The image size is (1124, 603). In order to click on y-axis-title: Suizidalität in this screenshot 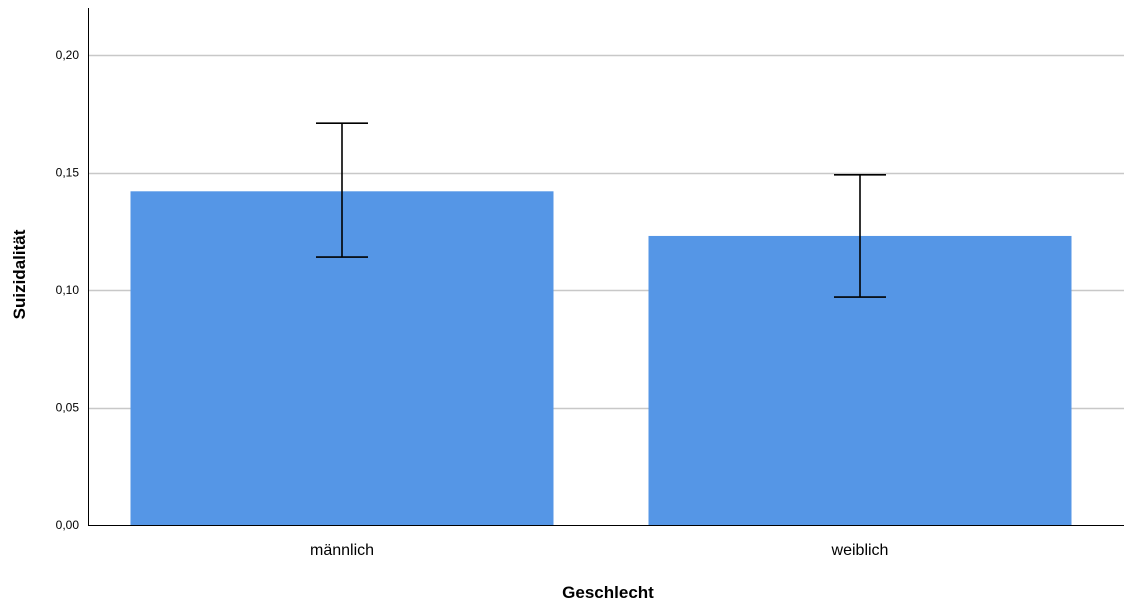, I will do `click(19, 274)`.